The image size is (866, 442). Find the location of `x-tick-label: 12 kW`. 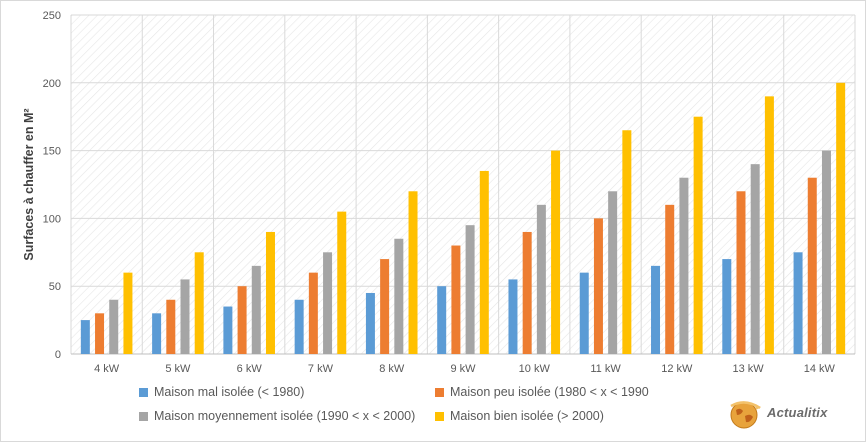

x-tick-label: 12 kW is located at coordinates (677, 369).